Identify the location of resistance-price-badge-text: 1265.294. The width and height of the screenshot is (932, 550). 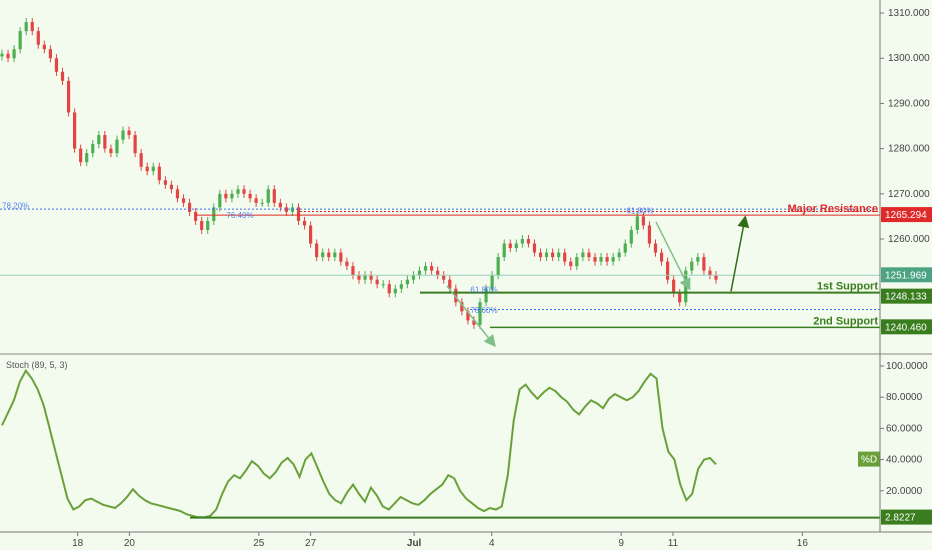
(906, 215).